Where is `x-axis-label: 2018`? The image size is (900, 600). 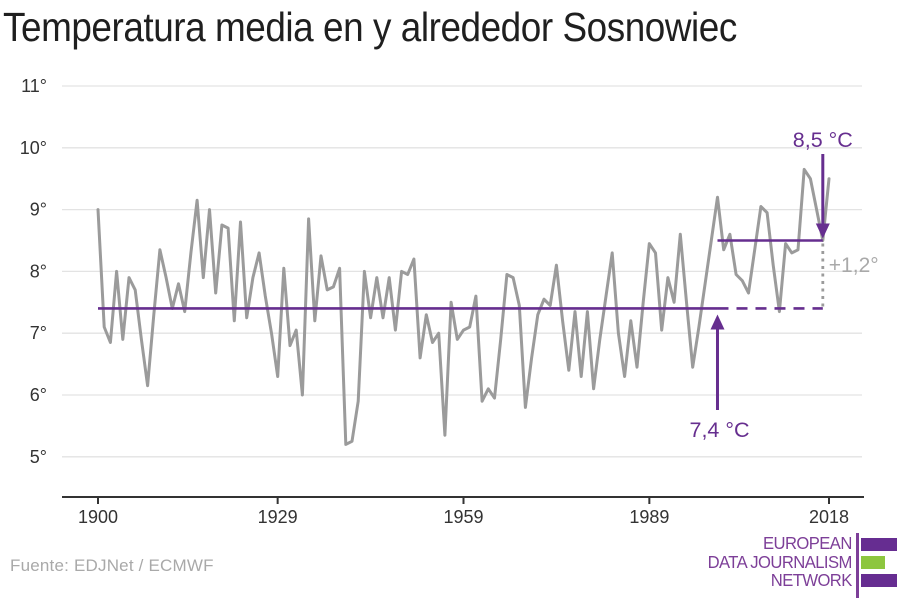 x-axis-label: 2018 is located at coordinates (829, 517).